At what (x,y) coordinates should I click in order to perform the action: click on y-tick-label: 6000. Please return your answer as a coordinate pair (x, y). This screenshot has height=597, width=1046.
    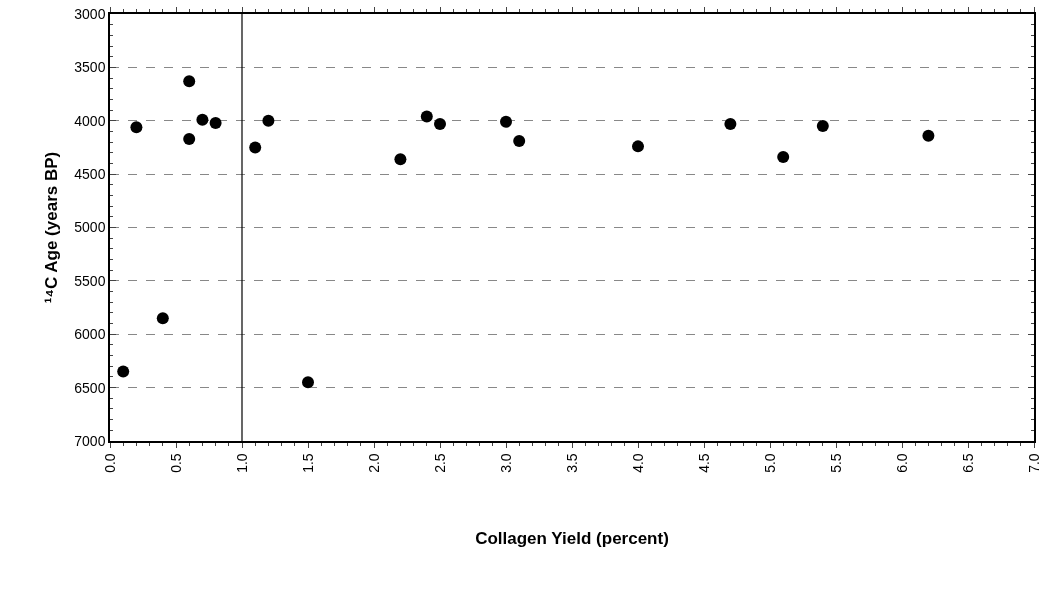
    Looking at the image, I should click on (90, 334).